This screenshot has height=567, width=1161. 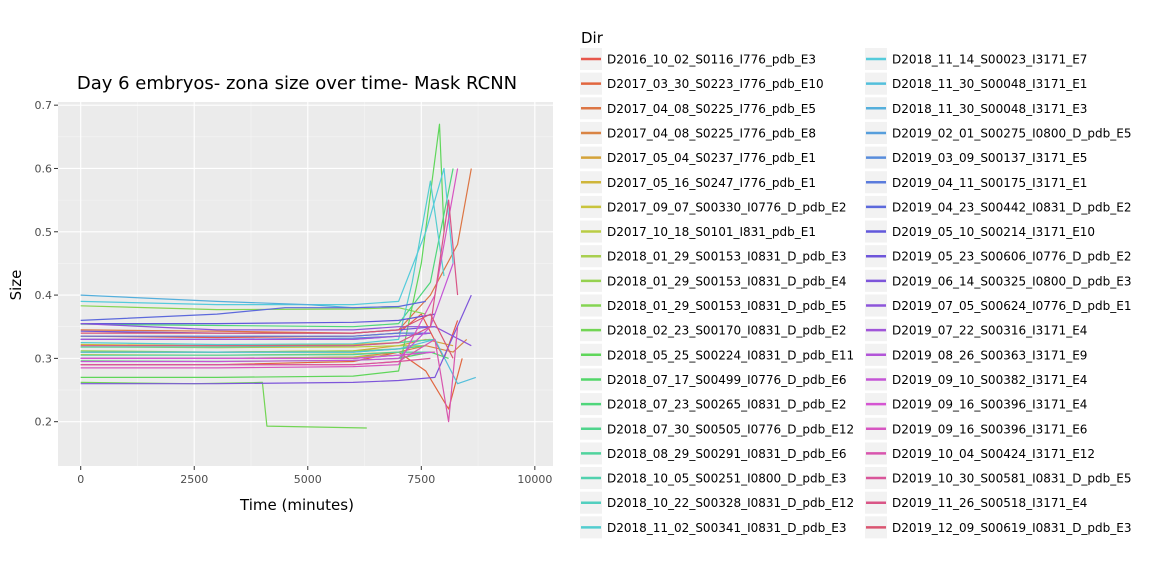 I want to click on legend-label: D2019_03_09_S00137_I3171_E5, so click(x=989, y=158).